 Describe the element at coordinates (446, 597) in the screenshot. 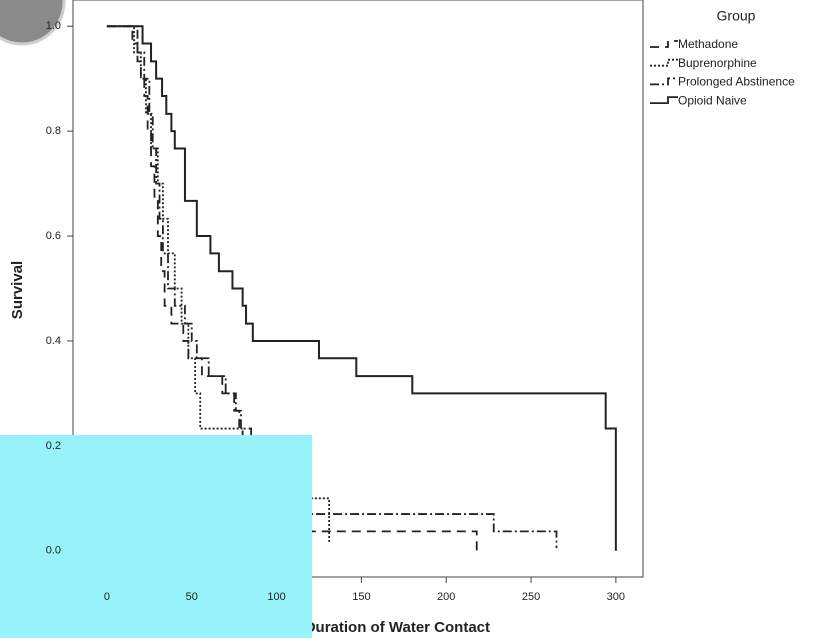

I see `x-tick-label: 200` at that location.